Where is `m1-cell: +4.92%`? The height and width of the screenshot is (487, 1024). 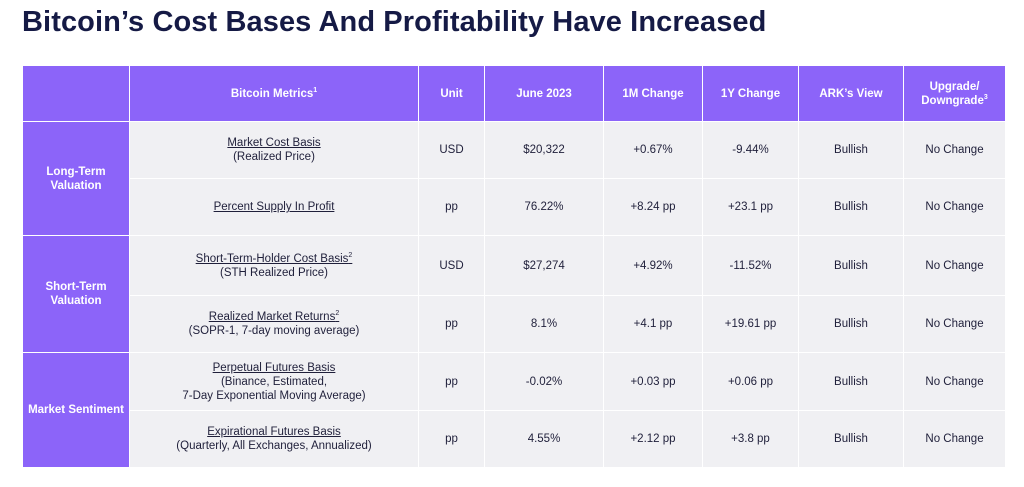
m1-cell: +4.92% is located at coordinates (653, 265).